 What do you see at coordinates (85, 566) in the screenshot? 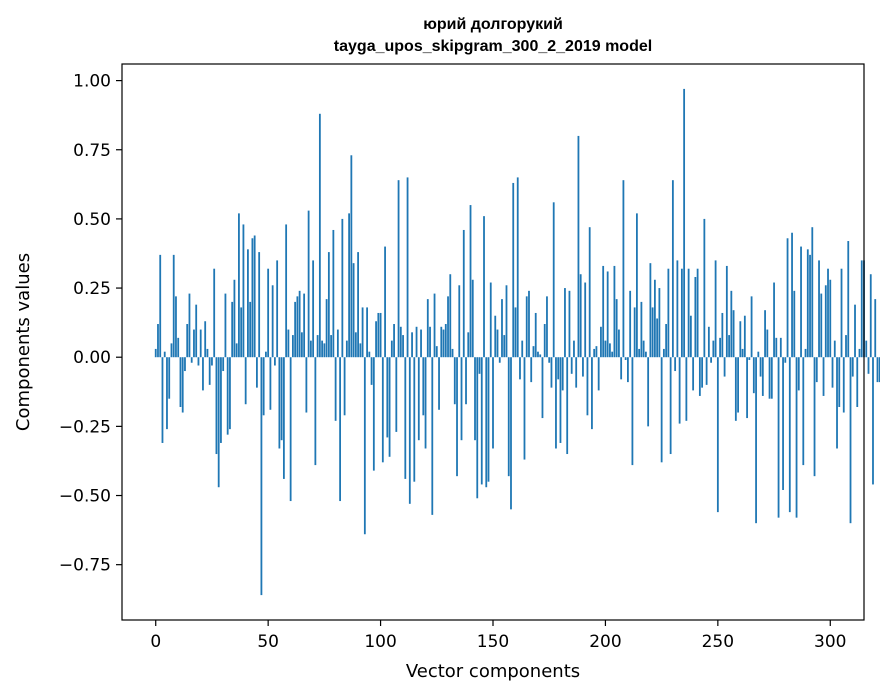
I see `y-tick-label: −0.75` at bounding box center [85, 566].